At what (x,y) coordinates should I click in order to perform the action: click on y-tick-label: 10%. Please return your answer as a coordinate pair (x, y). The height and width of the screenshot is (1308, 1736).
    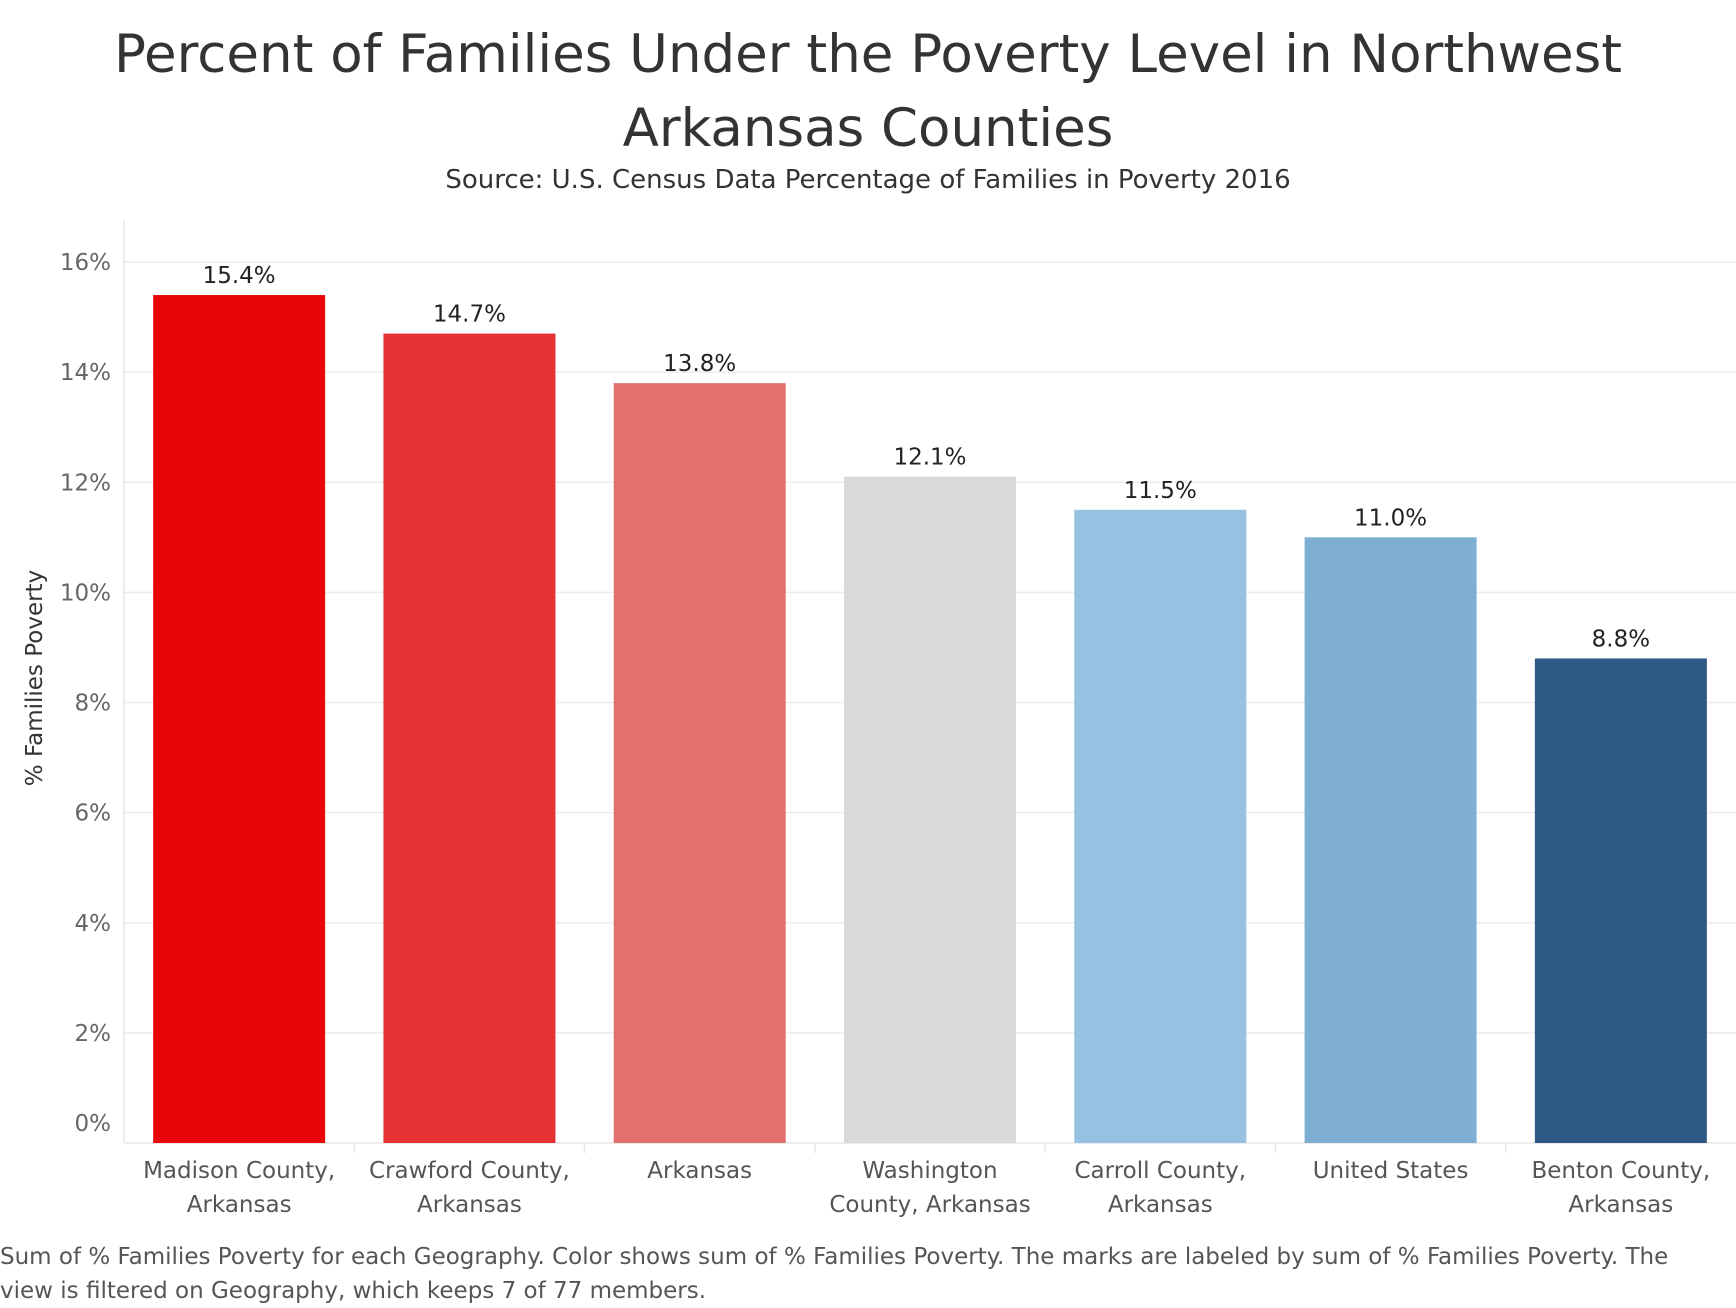
    Looking at the image, I should click on (85, 593).